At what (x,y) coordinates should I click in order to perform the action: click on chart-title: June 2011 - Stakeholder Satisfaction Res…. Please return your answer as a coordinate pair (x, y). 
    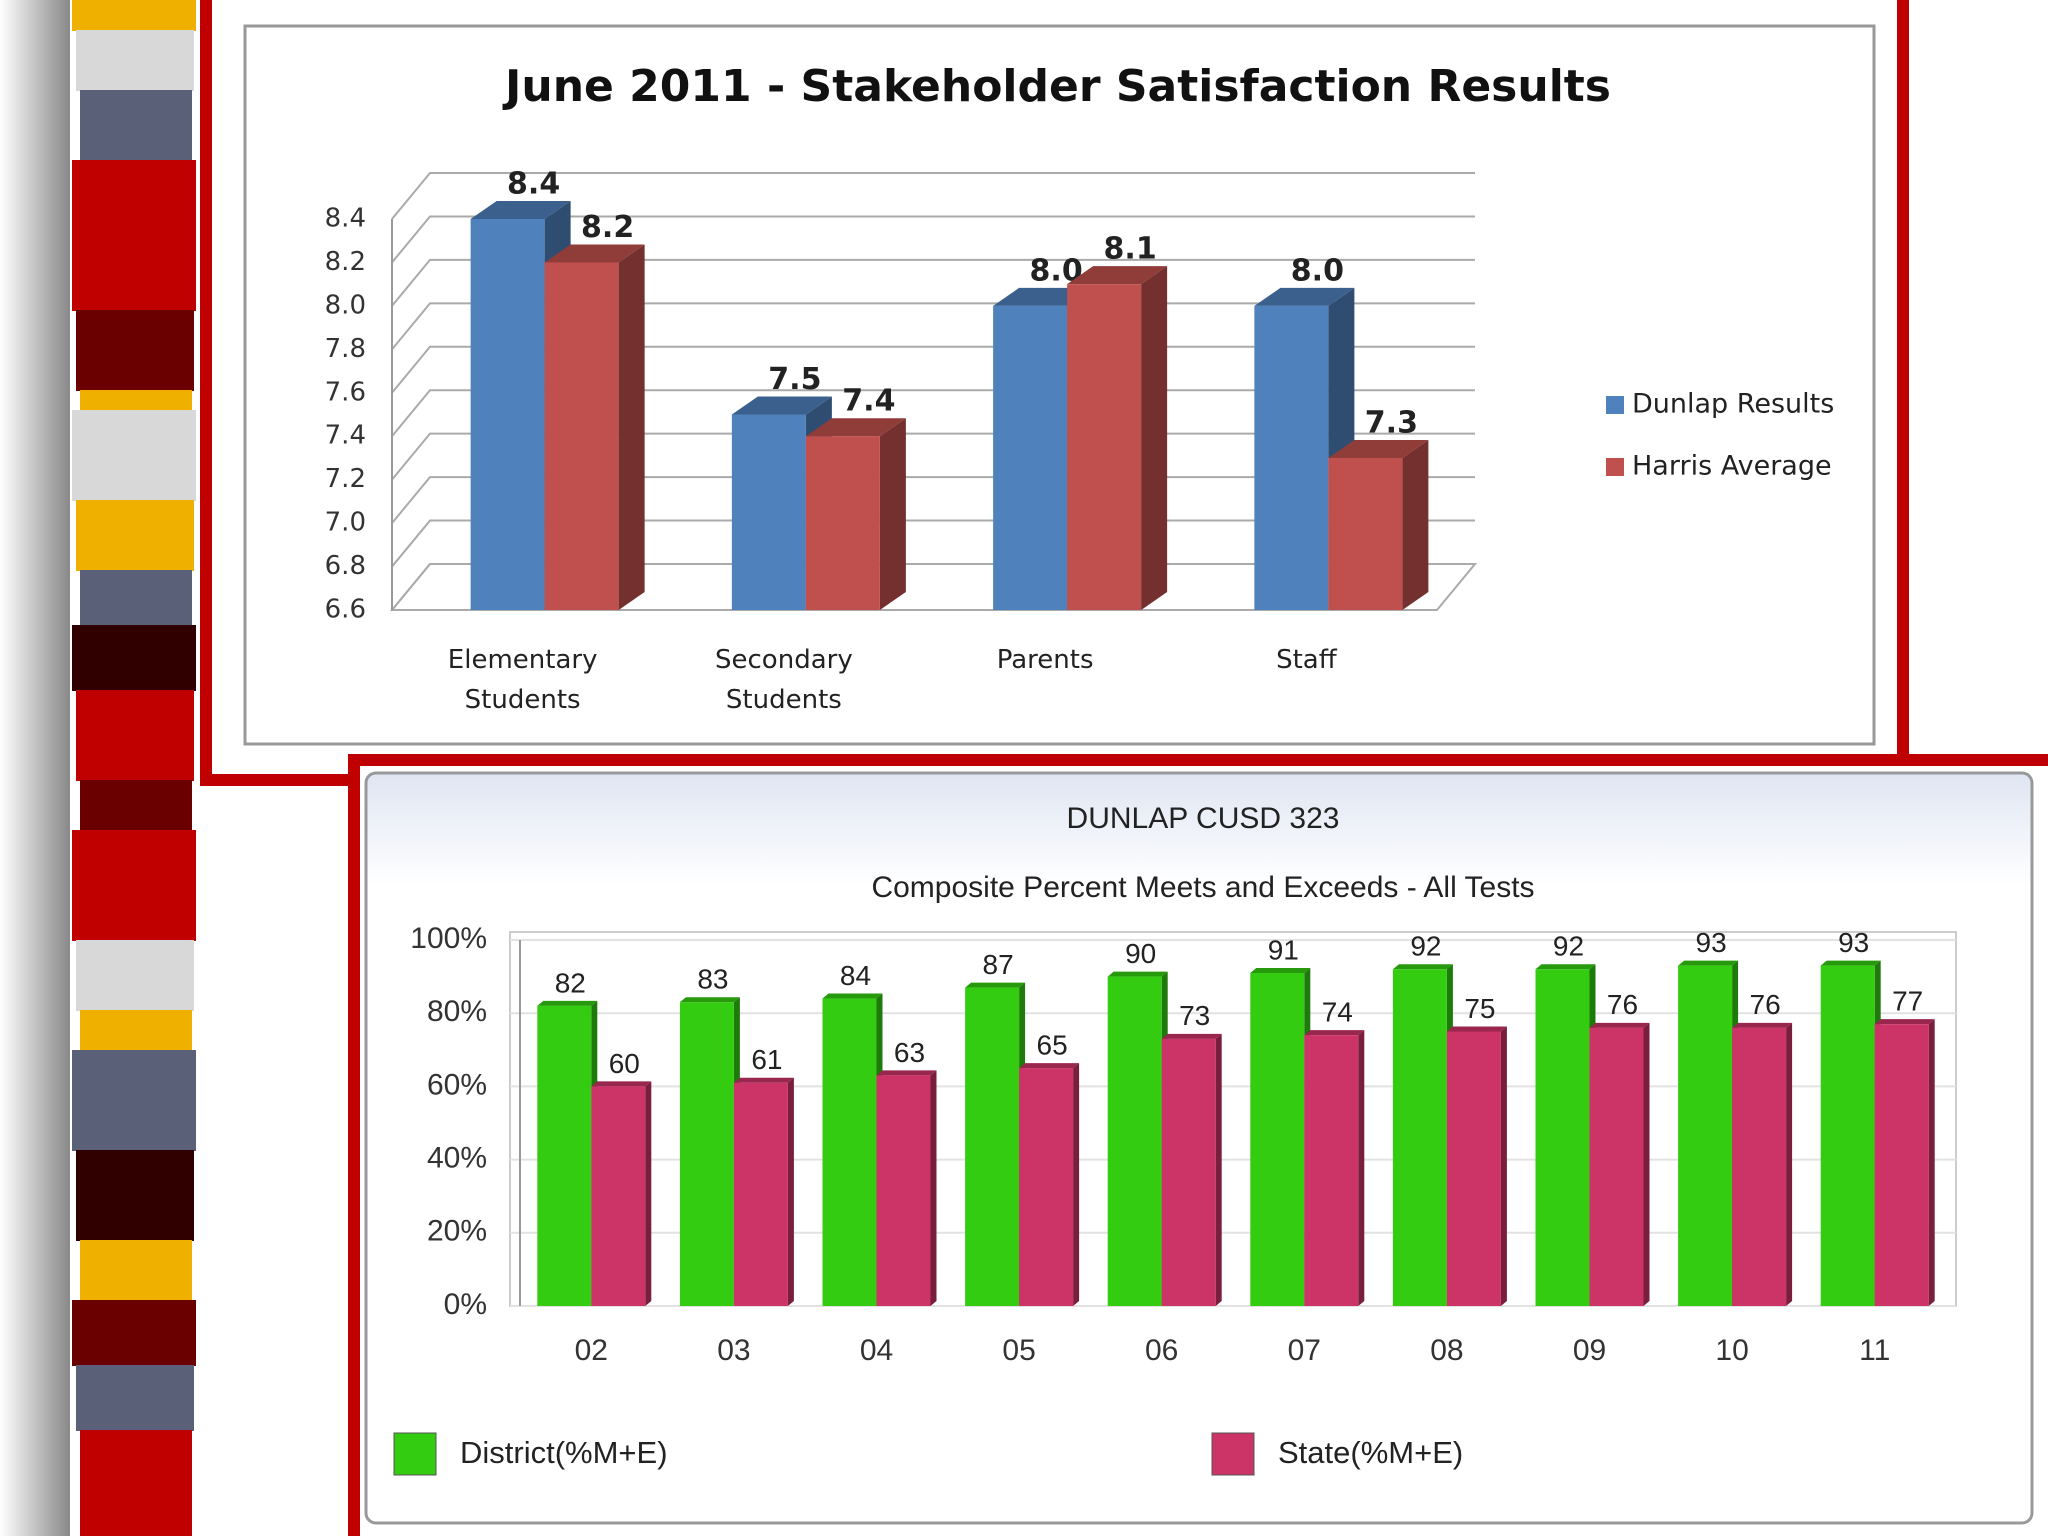
    Looking at the image, I should click on (1056, 86).